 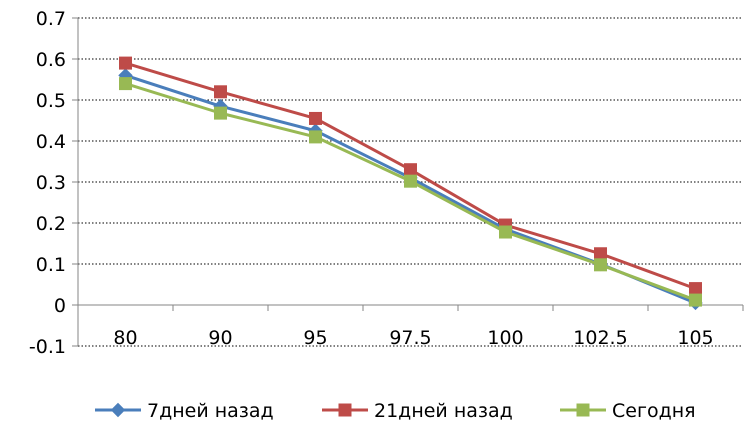 I want to click on x-tick-label: 95, so click(x=315, y=338).